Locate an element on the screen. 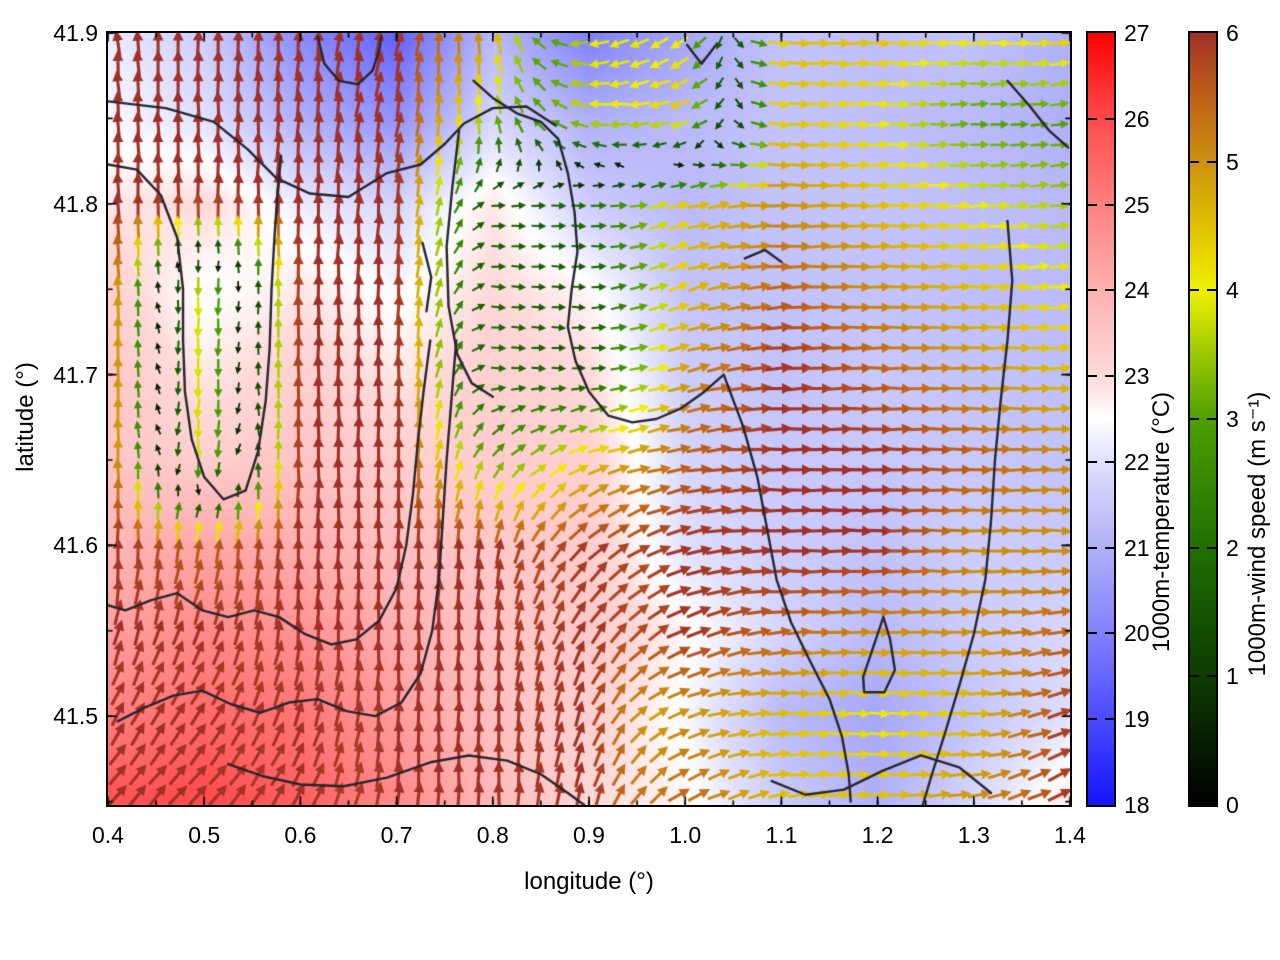  colorbar-tick-label: 5 is located at coordinates (1232, 161).